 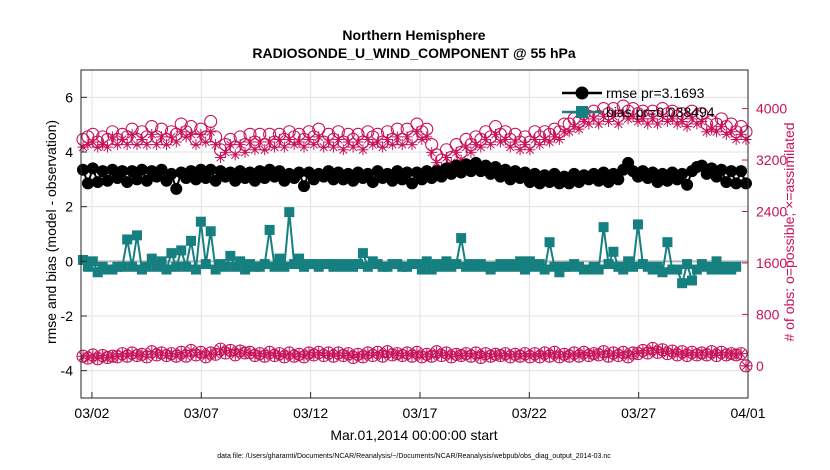 What do you see at coordinates (67, 371) in the screenshot?
I see `y-tick-label: -4` at bounding box center [67, 371].